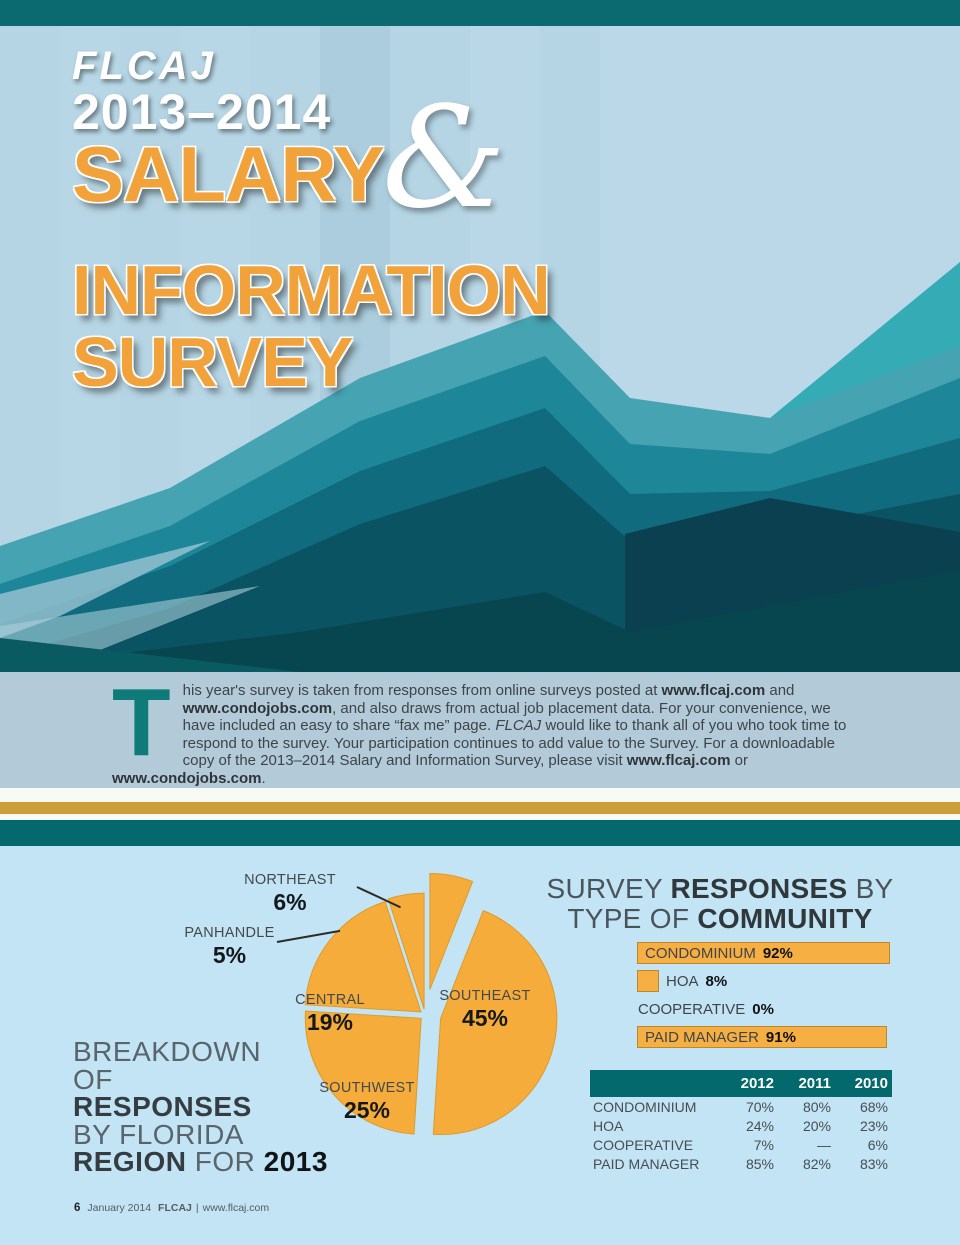 This screenshot has width=960, height=1245. I want to click on pie-slice-panhandle, so click(406, 951).